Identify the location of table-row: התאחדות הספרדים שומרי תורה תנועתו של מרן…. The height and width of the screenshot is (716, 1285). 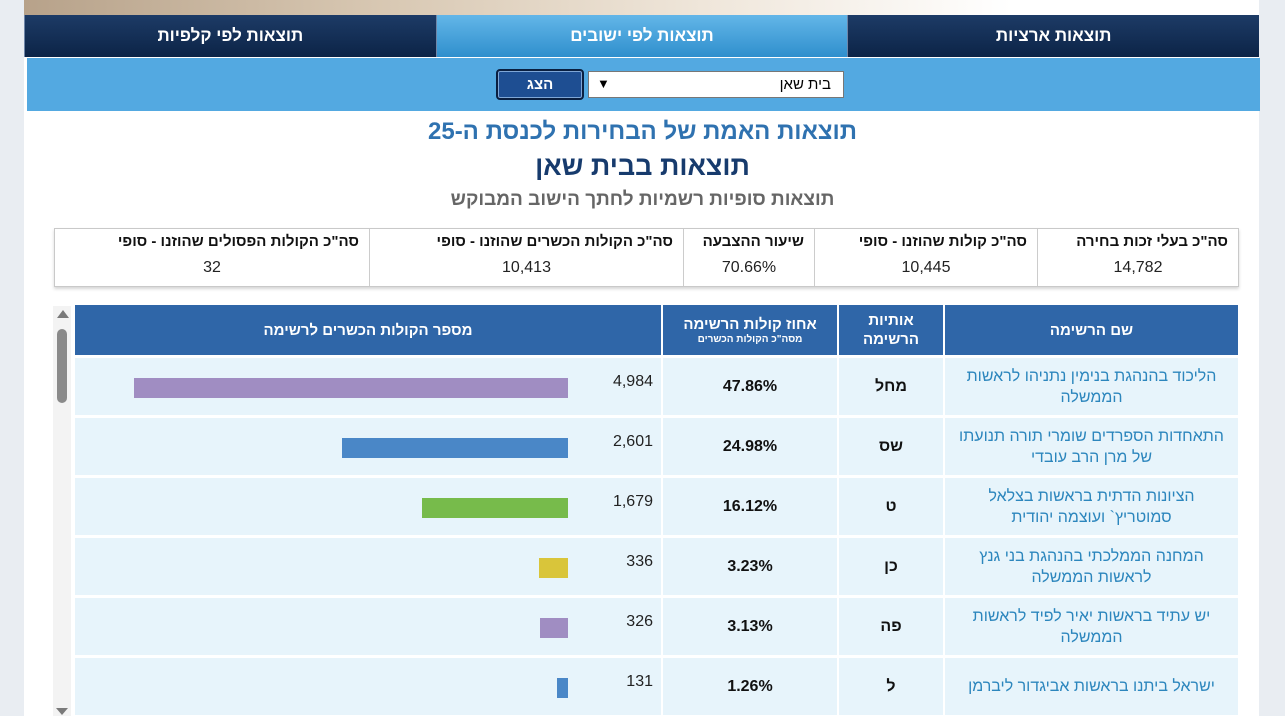
(656, 446).